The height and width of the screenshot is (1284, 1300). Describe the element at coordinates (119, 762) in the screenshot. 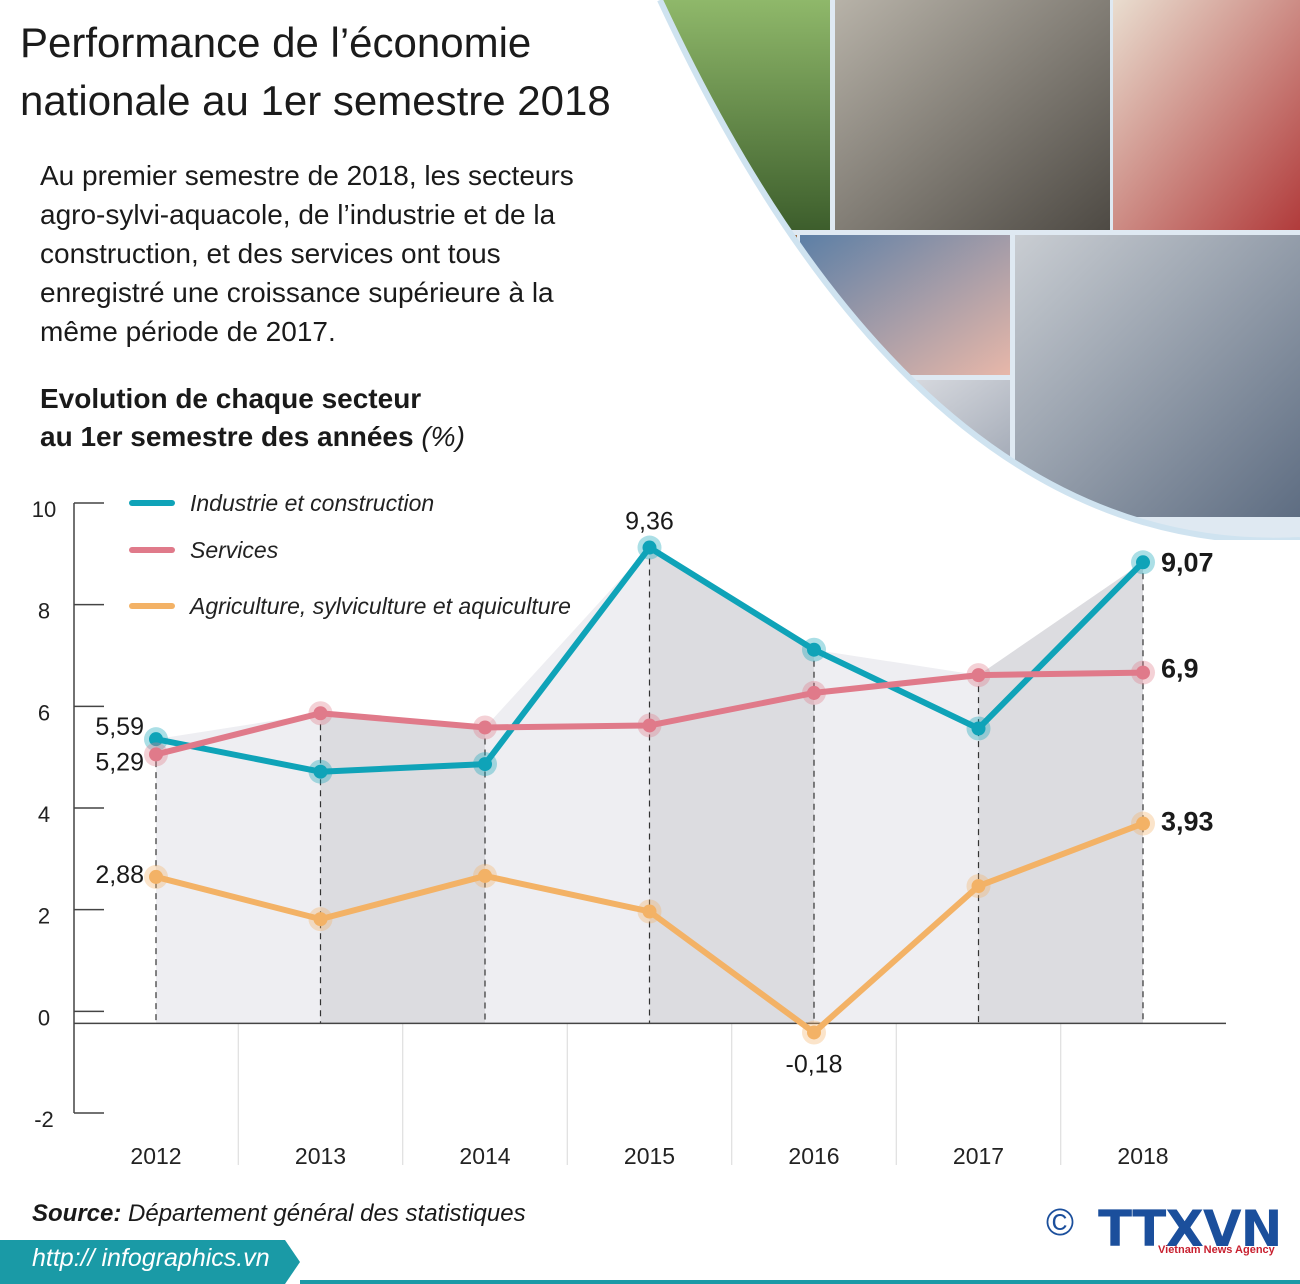

I see `data-label: 5,29` at that location.